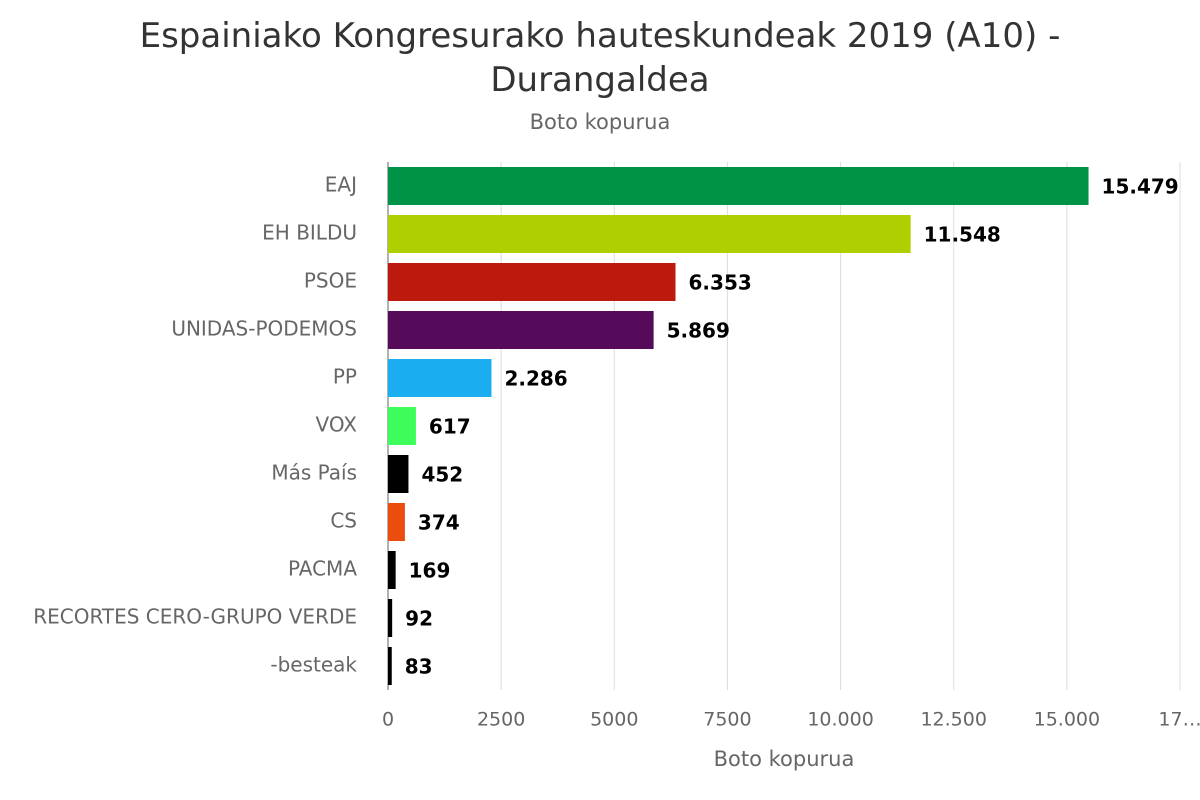  What do you see at coordinates (784, 759) in the screenshot?
I see `x-axis-label: Boto kopurua` at bounding box center [784, 759].